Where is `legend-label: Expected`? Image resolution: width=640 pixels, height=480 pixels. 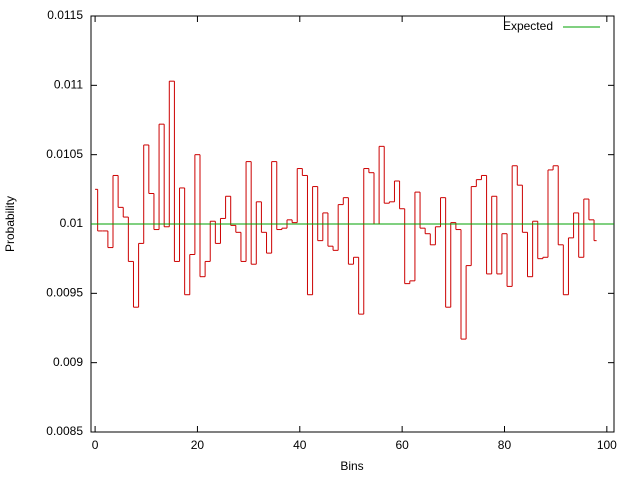 legend-label: Expected is located at coordinates (528, 26).